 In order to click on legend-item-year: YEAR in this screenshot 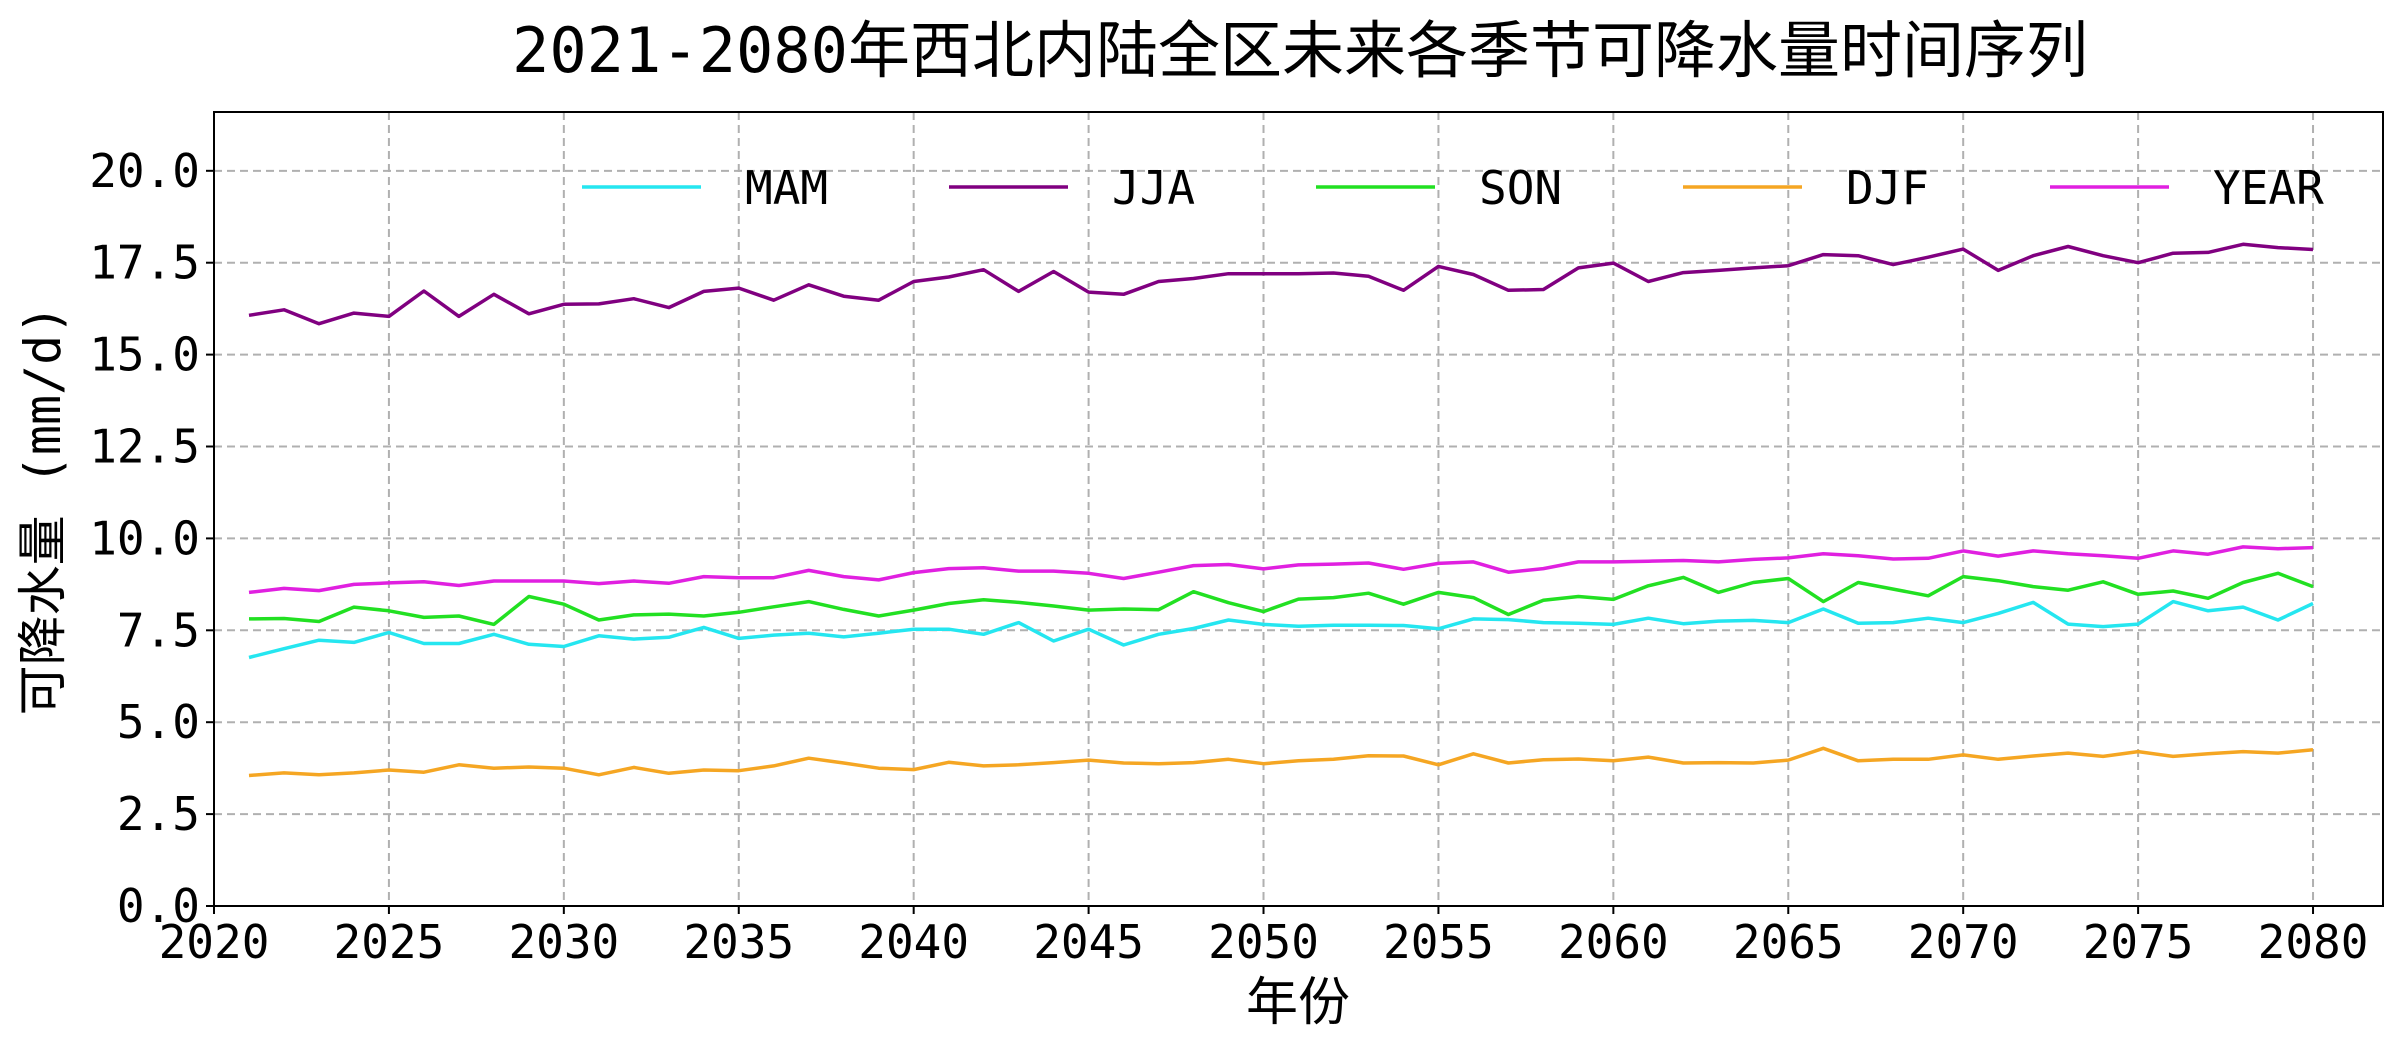, I will do `click(2187, 188)`.